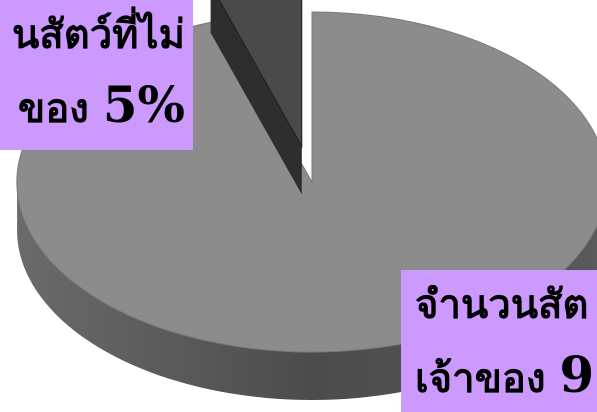  What do you see at coordinates (98, 34) in the screenshot?
I see `label-unowned-line1: นสัตว์ที่ไม่` at bounding box center [98, 34].